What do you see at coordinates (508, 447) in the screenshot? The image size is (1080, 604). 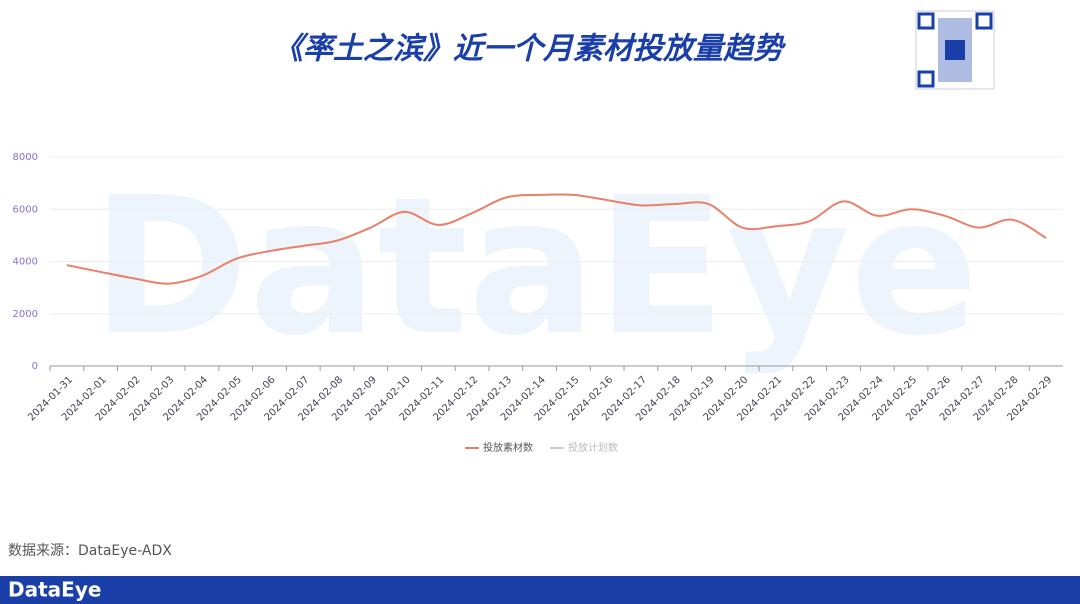 I see `legend-label: 投放素材数` at bounding box center [508, 447].